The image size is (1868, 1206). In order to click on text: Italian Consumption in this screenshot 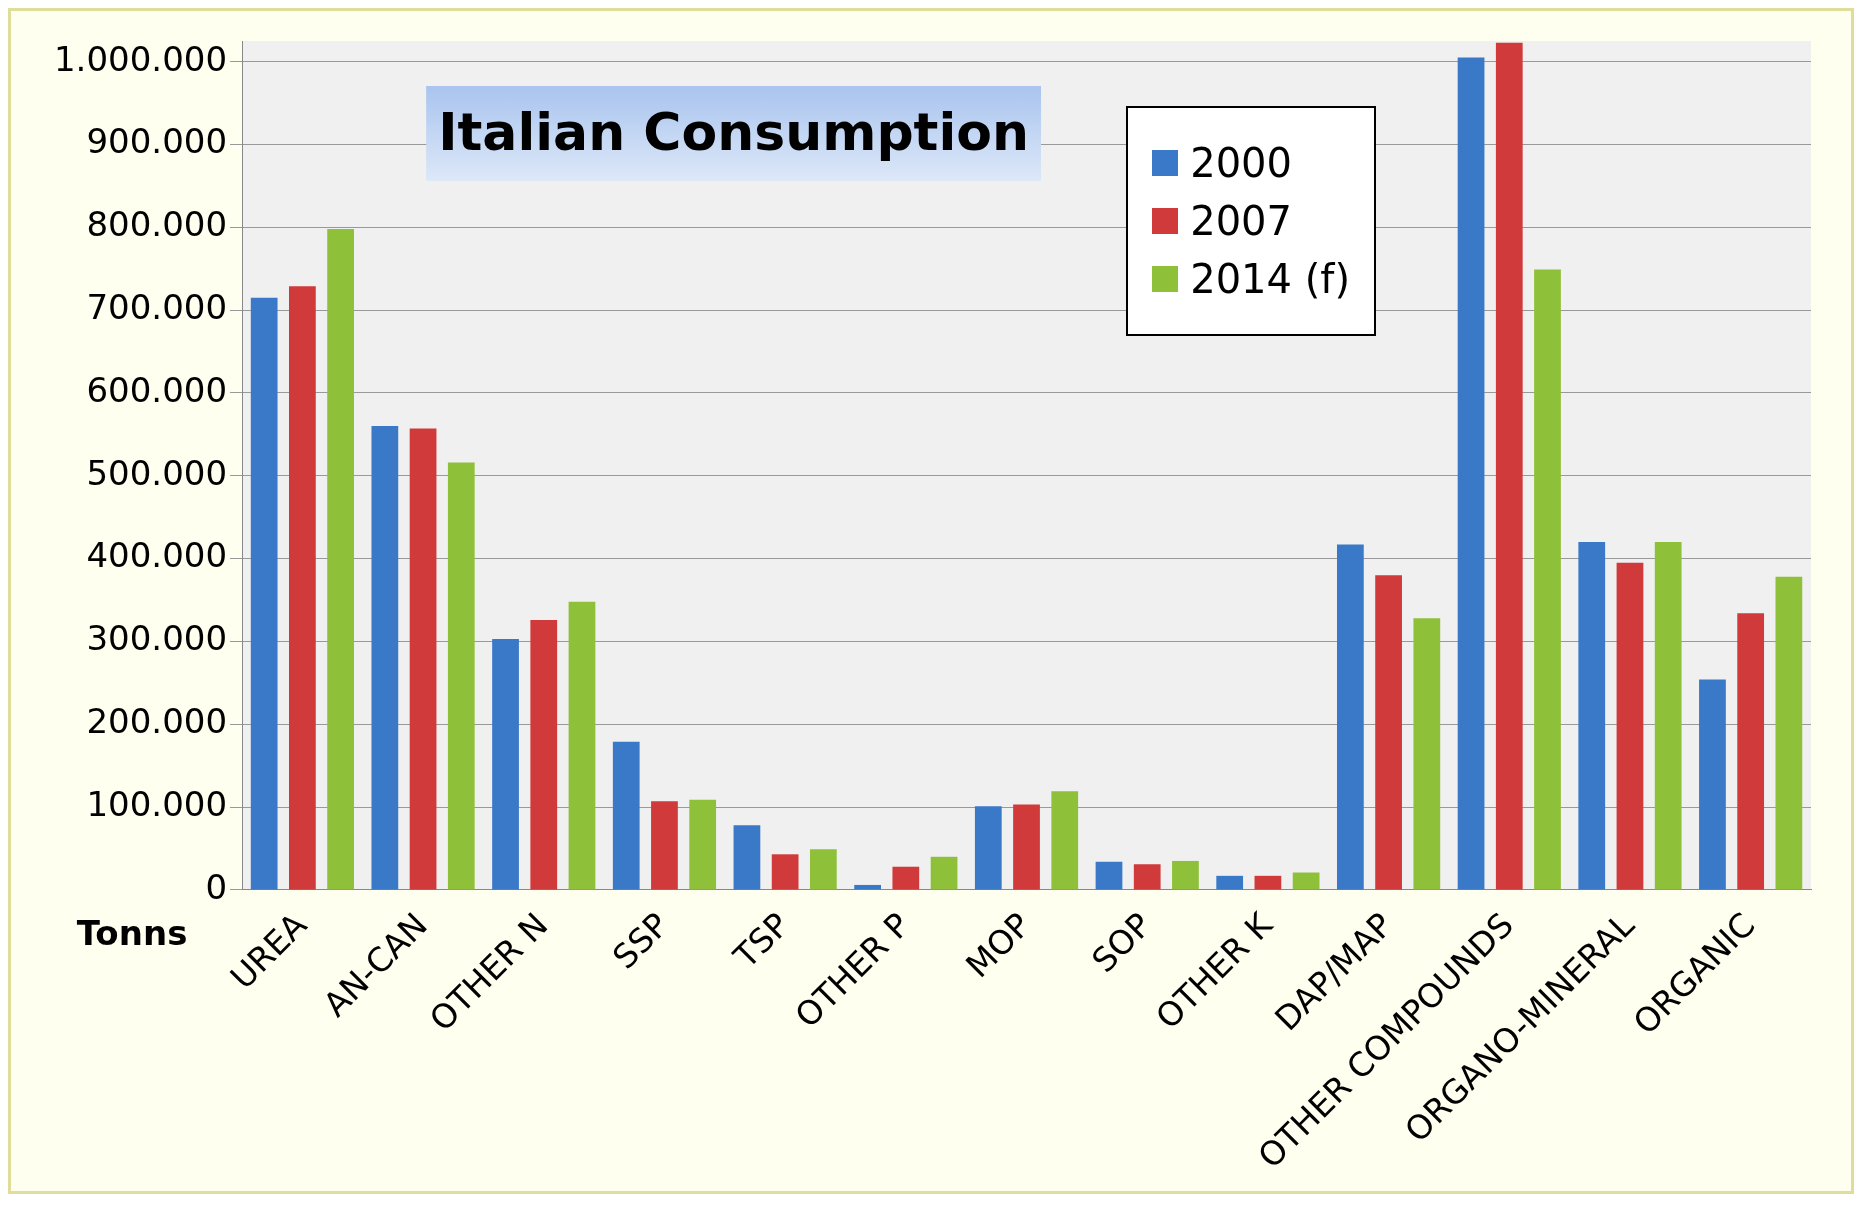, I will do `click(734, 131)`.